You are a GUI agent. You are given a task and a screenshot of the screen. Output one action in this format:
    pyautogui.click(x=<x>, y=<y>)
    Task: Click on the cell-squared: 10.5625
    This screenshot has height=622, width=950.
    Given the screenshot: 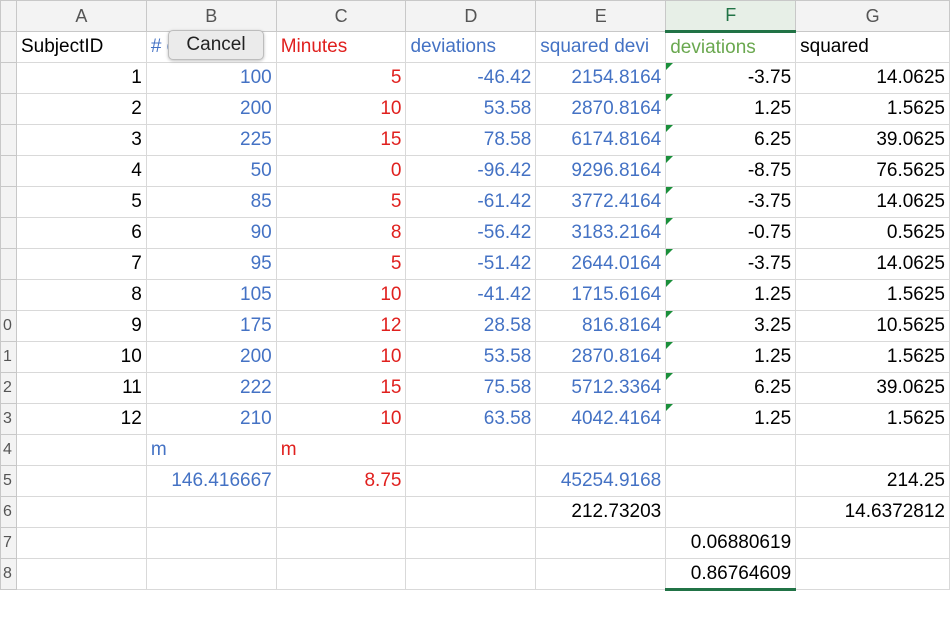 What is the action you would take?
    pyautogui.click(x=872, y=326)
    